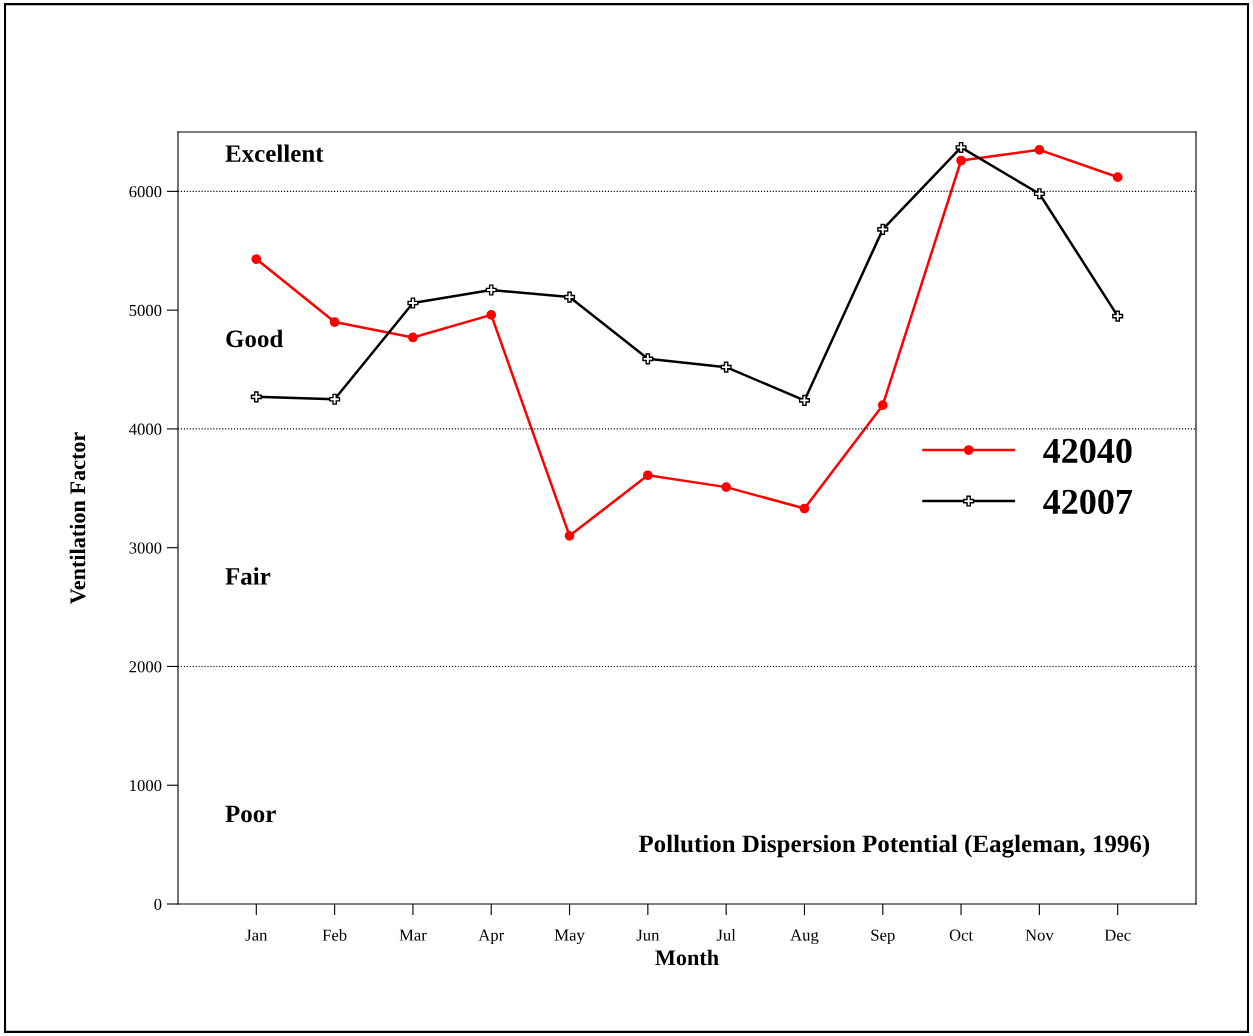 This screenshot has width=1253, height=1036. I want to click on x-tick-label: Dec, so click(1117, 935).